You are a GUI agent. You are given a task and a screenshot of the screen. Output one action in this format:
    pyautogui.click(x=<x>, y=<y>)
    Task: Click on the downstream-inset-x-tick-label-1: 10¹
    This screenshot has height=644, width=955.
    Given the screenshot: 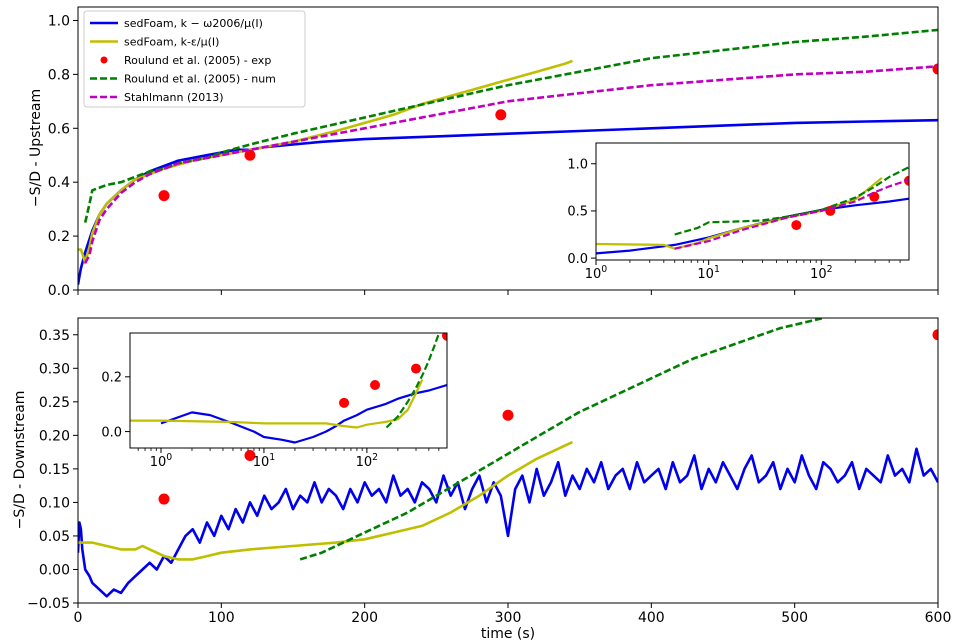 What is the action you would take?
    pyautogui.click(x=264, y=461)
    